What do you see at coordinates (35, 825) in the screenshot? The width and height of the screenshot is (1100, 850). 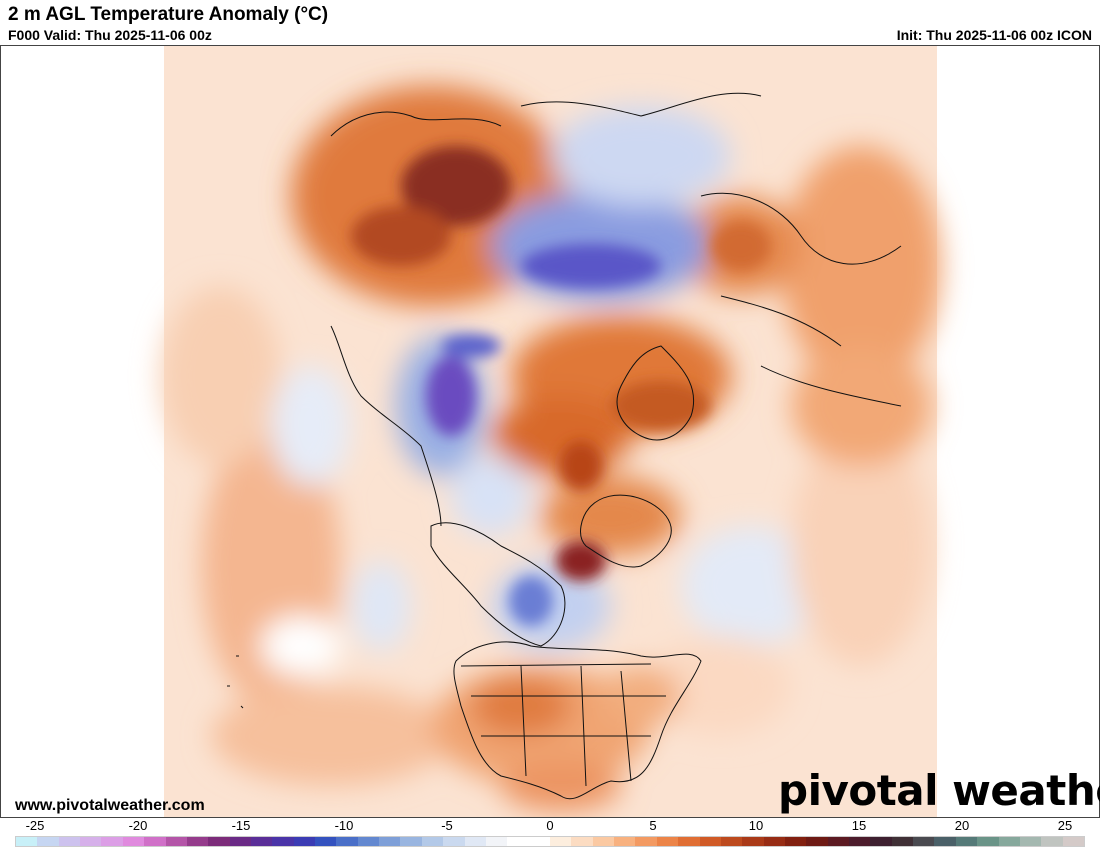 I see `legend-tick-label: -25` at bounding box center [35, 825].